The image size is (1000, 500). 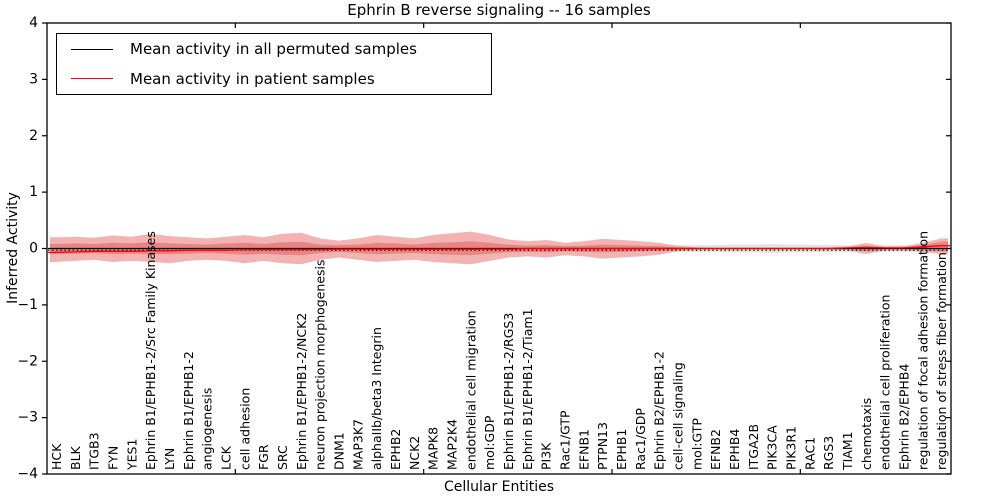 What do you see at coordinates (131, 455) in the screenshot?
I see `category-label: YES1` at bounding box center [131, 455].